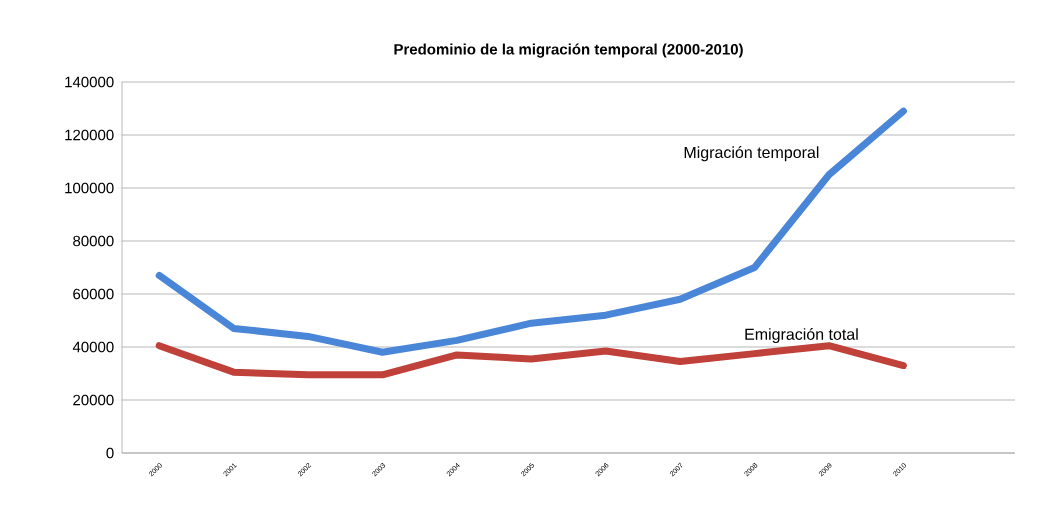  Describe the element at coordinates (93, 347) in the screenshot. I see `y-tick-label: 40000` at that location.